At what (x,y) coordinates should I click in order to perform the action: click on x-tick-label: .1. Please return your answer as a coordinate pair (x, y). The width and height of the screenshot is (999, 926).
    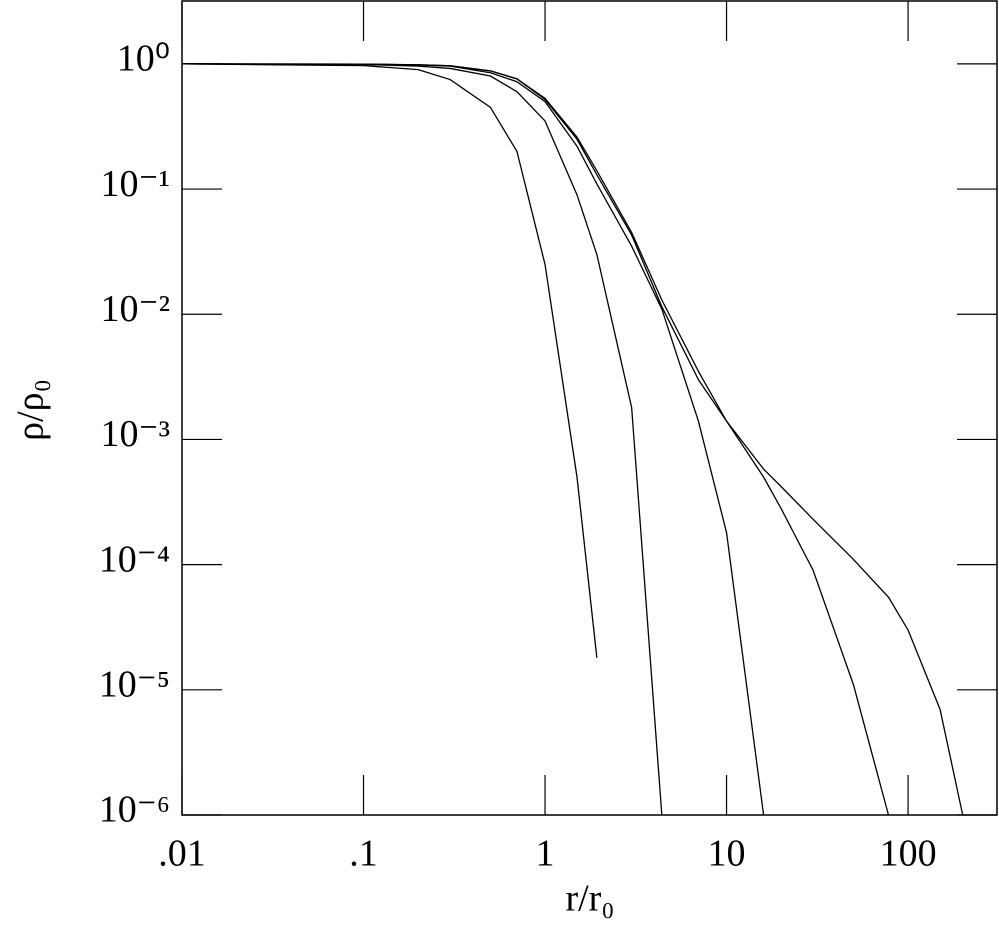
    Looking at the image, I should click on (363, 854).